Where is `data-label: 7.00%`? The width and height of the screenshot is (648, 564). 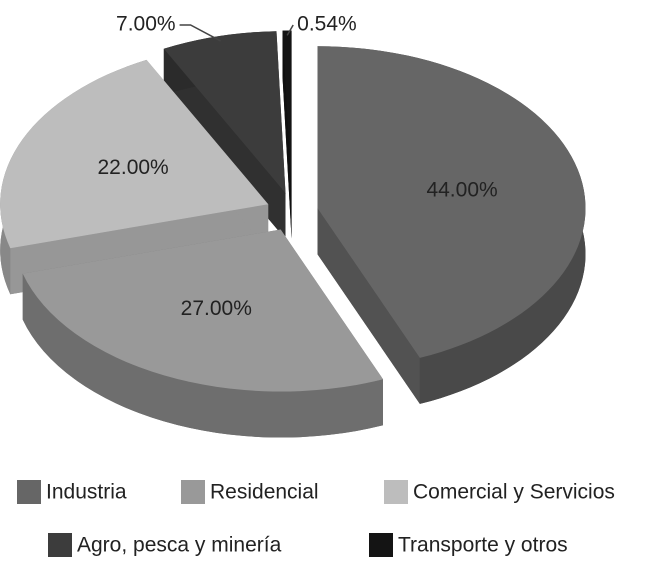 data-label: 7.00% is located at coordinates (146, 24).